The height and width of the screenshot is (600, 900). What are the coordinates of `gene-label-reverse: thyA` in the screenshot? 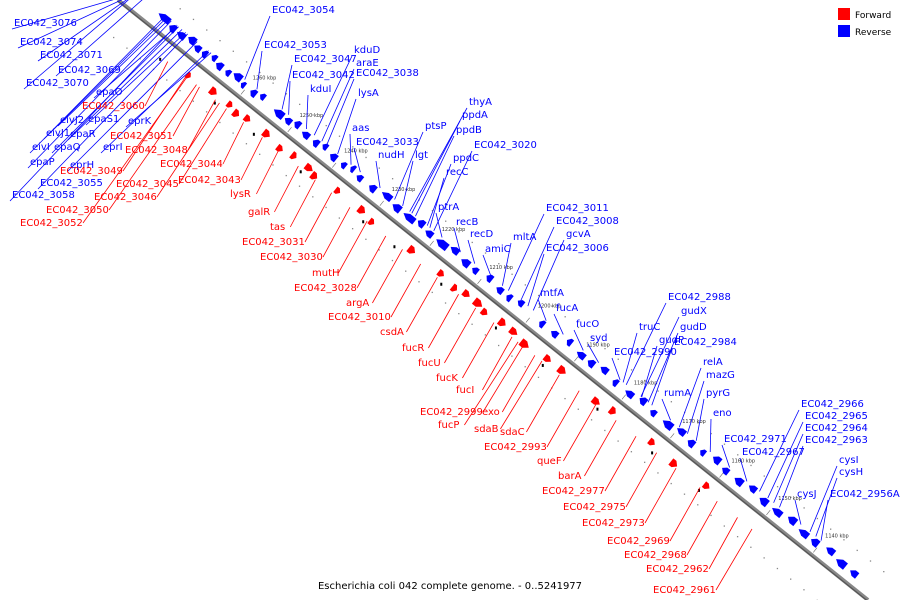 It's located at (480, 102).